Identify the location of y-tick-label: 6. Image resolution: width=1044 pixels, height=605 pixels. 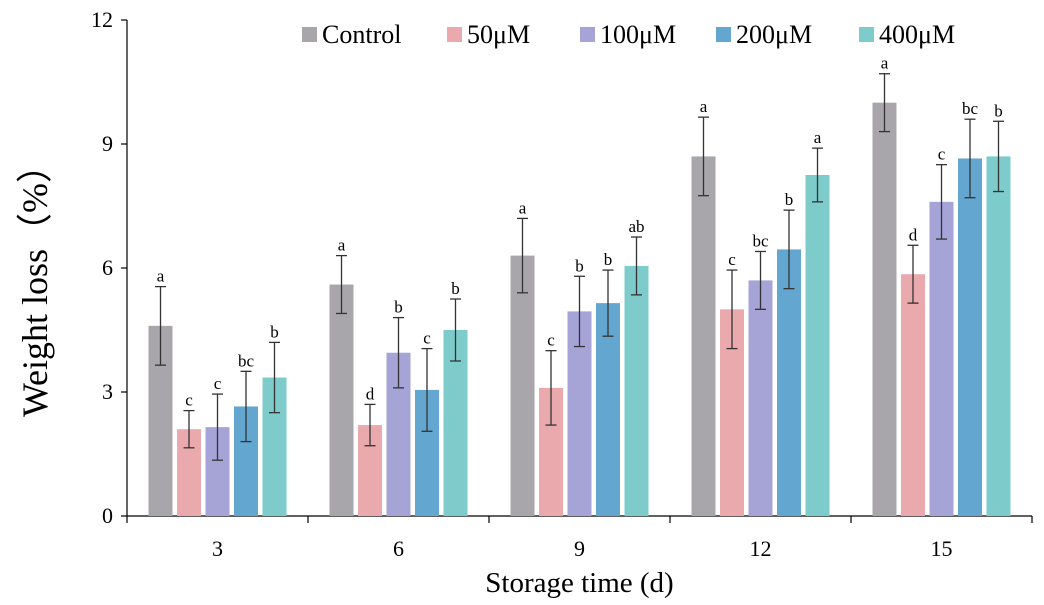
(107, 267).